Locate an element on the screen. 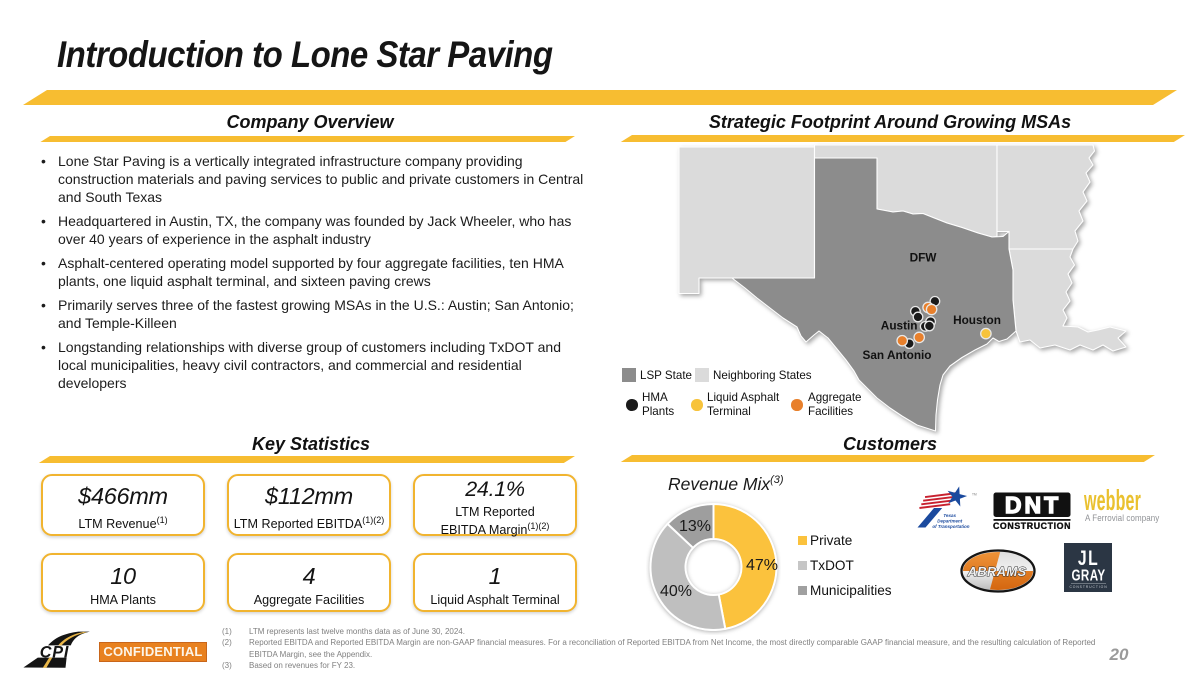  svg-text: Houston is located at coordinates (977, 320).